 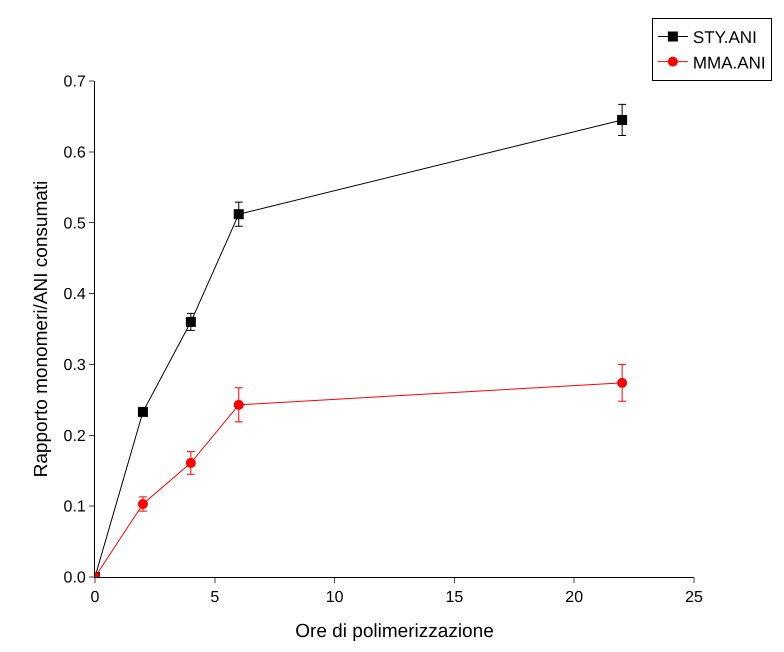 I want to click on y-tick-label: 0.3, so click(x=75, y=365).